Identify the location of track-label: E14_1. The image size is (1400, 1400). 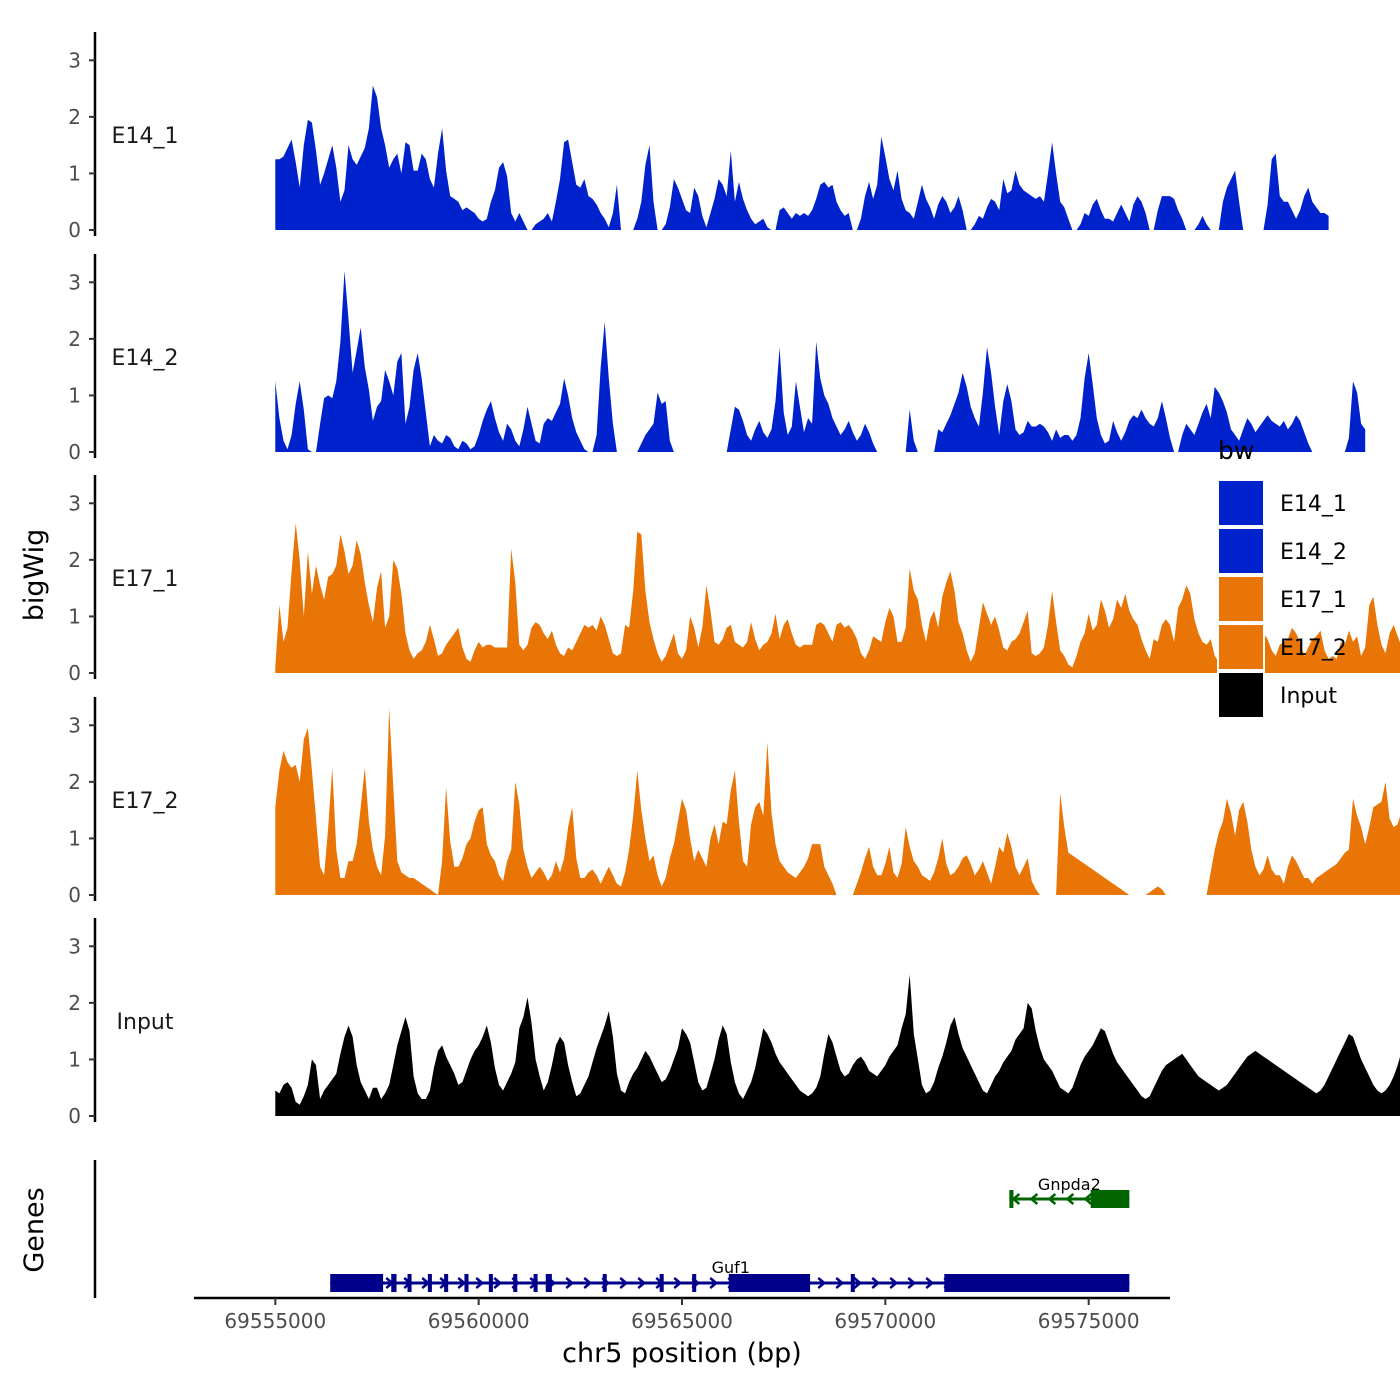
(145, 136).